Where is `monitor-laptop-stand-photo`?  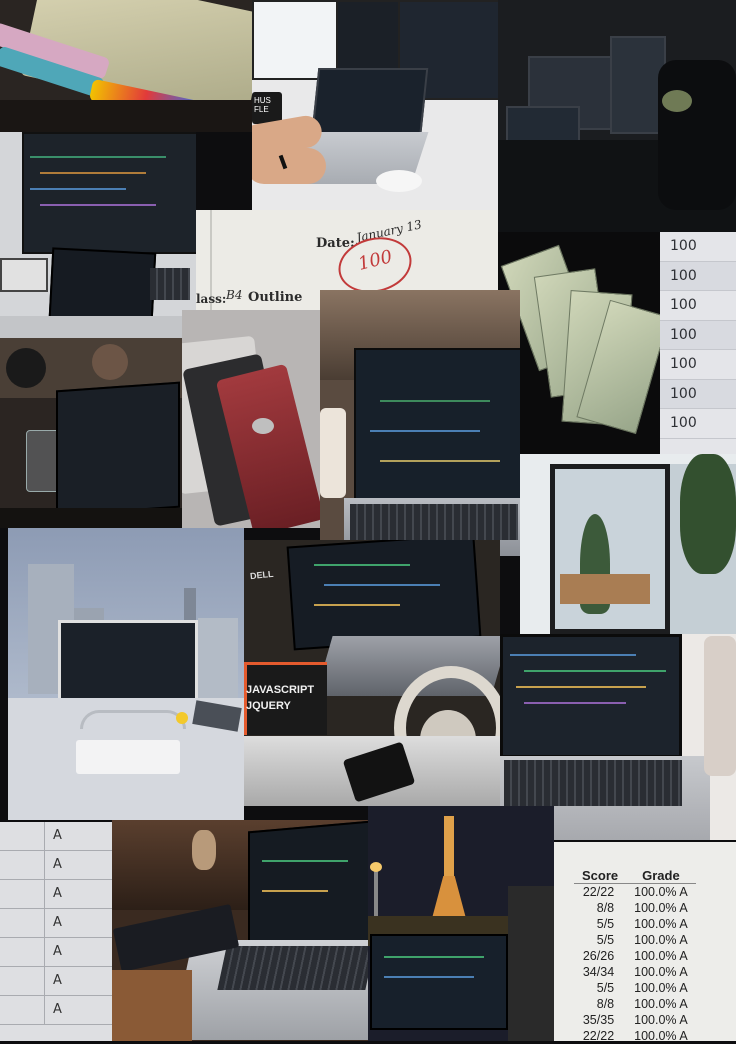 monitor-laptop-stand-photo is located at coordinates (98, 235).